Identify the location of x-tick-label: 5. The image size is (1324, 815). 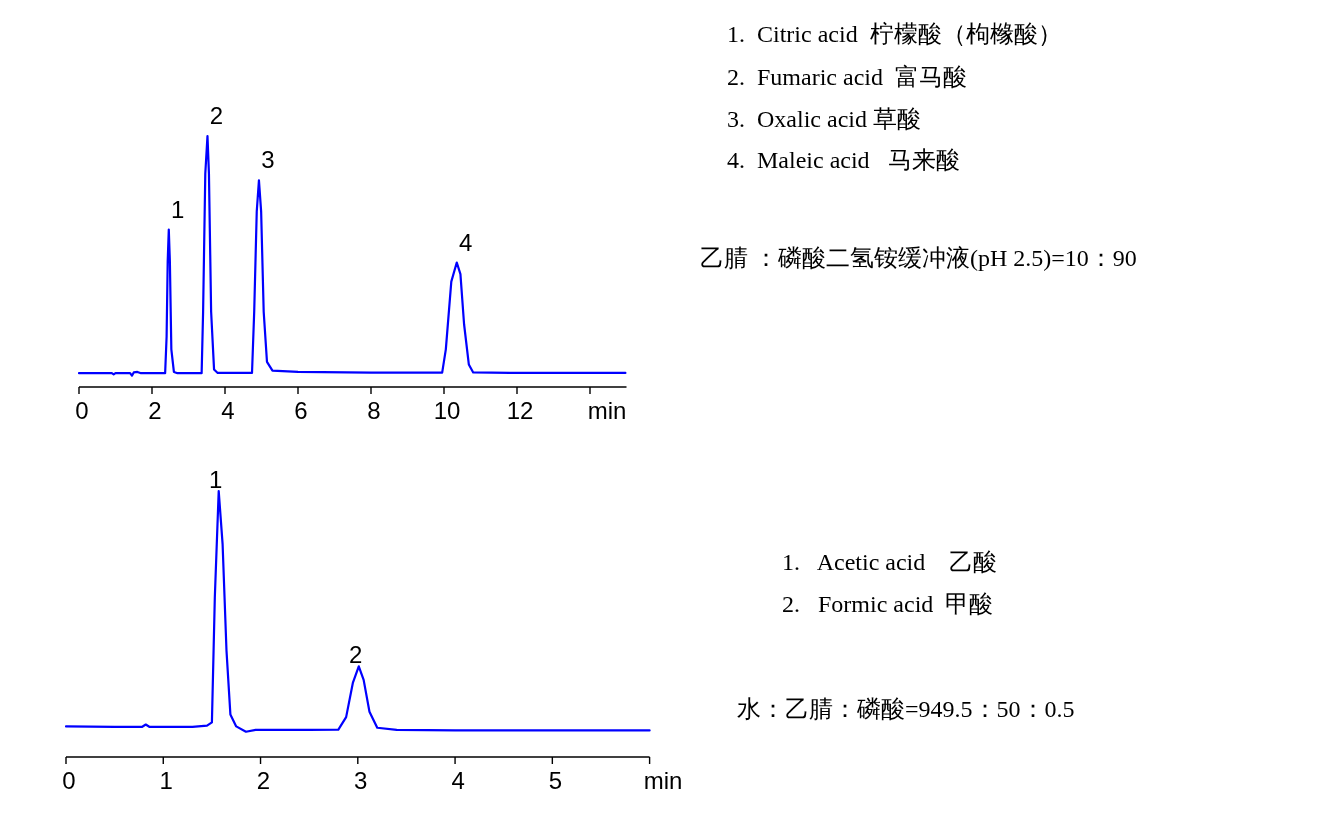
(555, 780).